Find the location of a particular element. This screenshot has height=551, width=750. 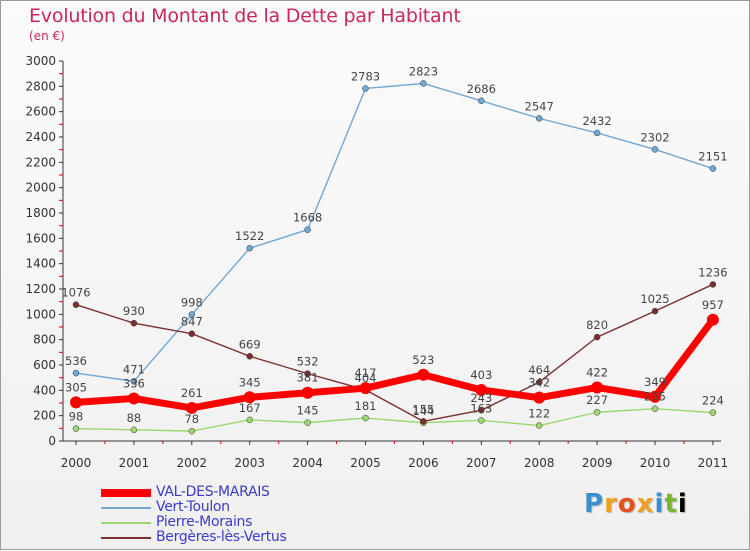

data-label-val-des-marais: 957 is located at coordinates (713, 305).